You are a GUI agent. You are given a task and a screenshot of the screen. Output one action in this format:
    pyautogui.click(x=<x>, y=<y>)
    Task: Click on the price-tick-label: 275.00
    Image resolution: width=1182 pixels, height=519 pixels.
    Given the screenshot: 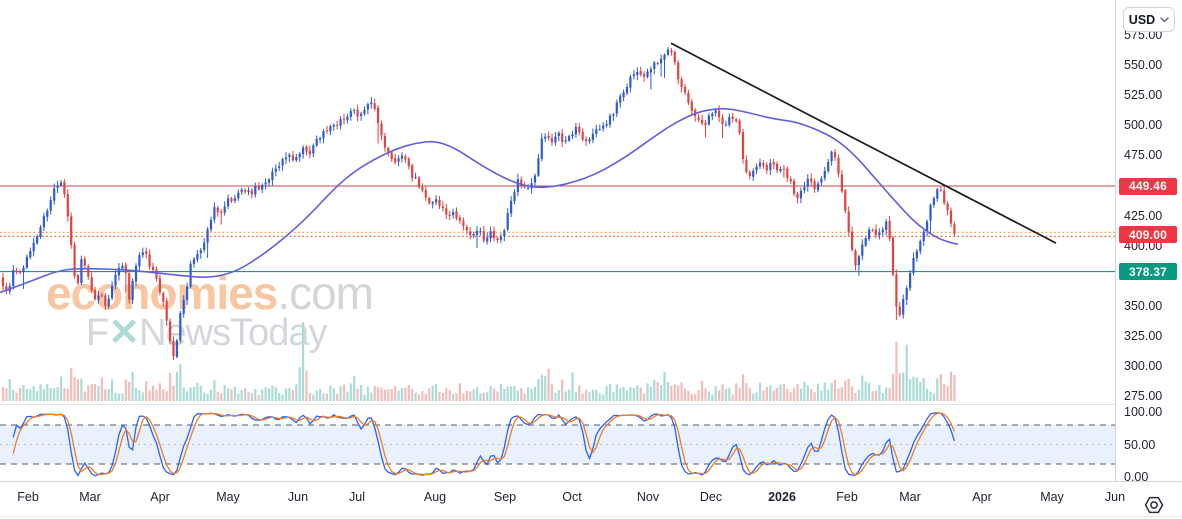 What is the action you would take?
    pyautogui.click(x=1143, y=396)
    